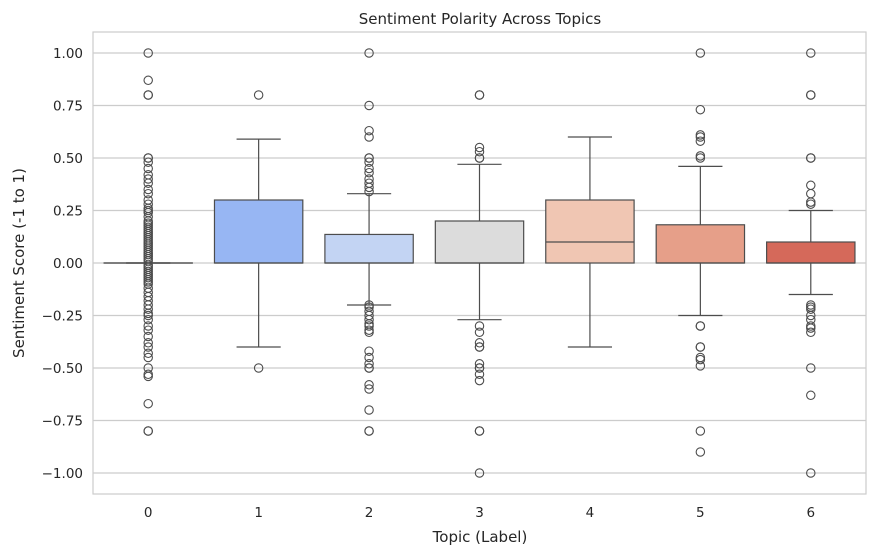 This screenshot has width=878, height=560. What do you see at coordinates (19, 263) in the screenshot?
I see `y-axis-label: Sentiment Score (-1 to 1)` at bounding box center [19, 263].